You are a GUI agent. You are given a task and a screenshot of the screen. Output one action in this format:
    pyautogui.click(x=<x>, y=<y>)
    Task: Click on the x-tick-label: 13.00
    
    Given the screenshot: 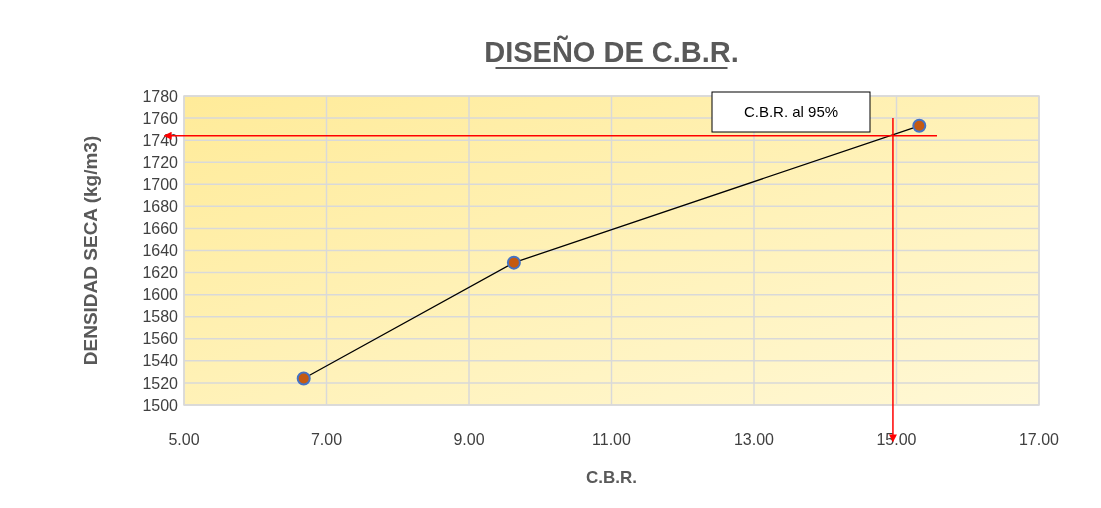 What is the action you would take?
    pyautogui.click(x=754, y=439)
    